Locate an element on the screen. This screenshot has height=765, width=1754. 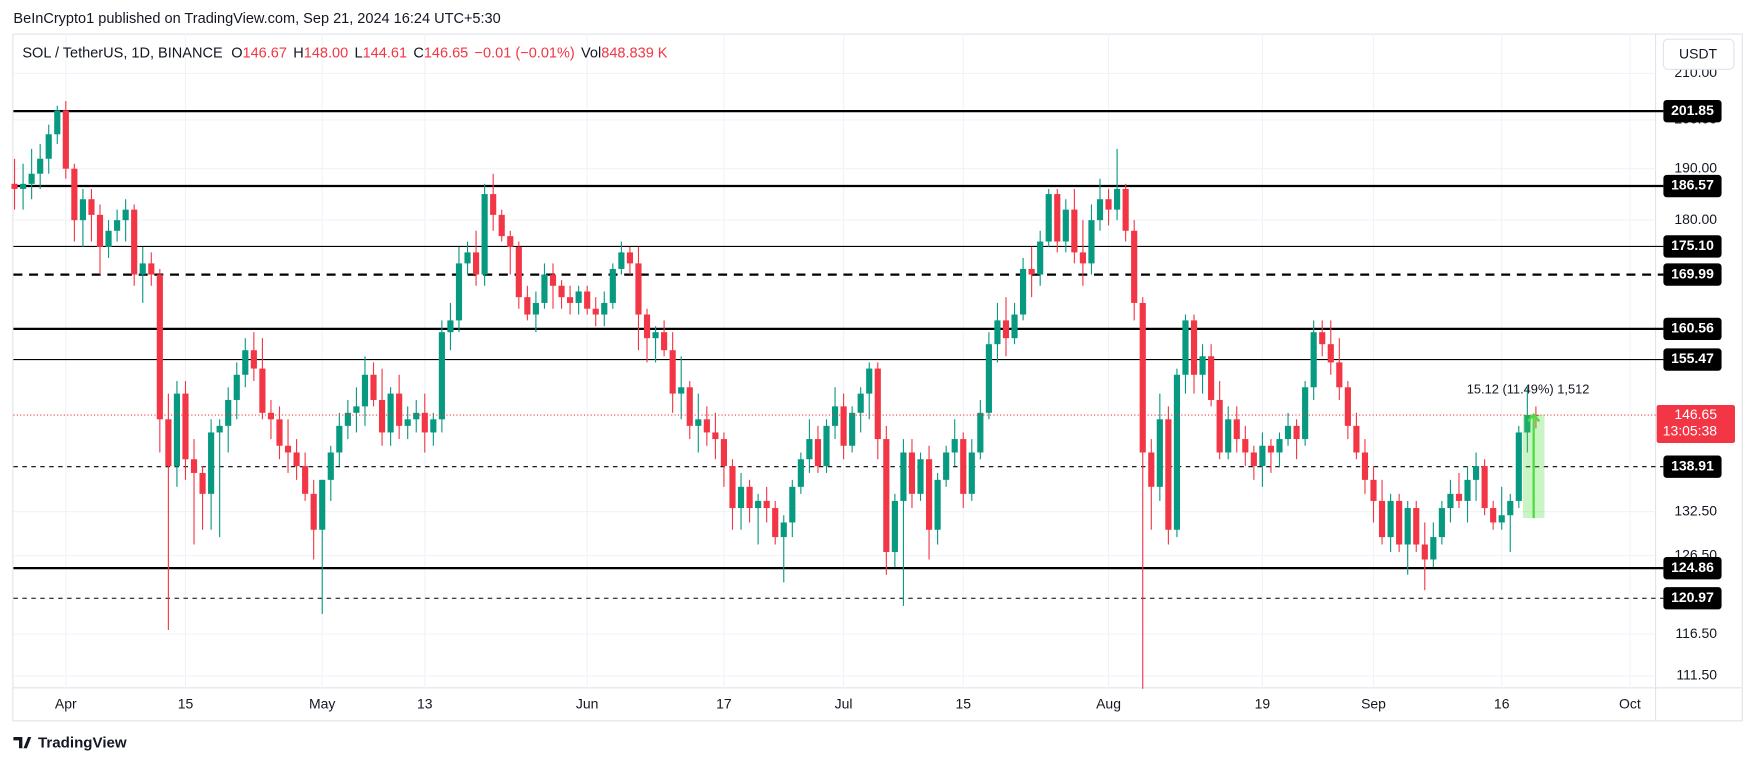
last-price-box is located at coordinates (1695, 424).